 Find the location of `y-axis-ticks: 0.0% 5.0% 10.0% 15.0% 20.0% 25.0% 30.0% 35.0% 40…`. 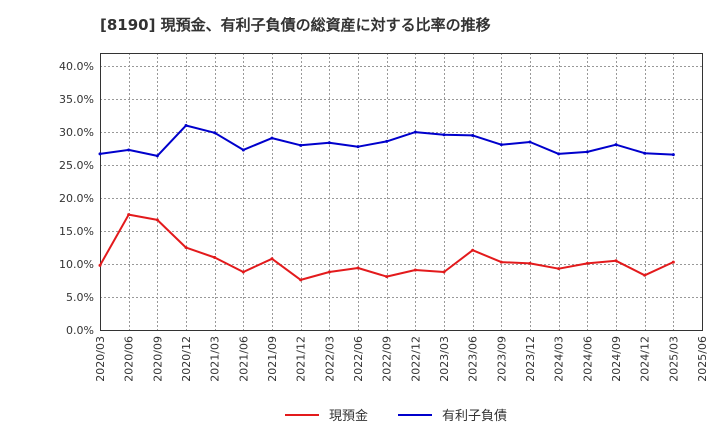

y-axis-ticks: 0.0% 5.0% 10.0% 15.0% 20.0% 25.0% 30.0% 35.0% 40… is located at coordinates (76, 198).